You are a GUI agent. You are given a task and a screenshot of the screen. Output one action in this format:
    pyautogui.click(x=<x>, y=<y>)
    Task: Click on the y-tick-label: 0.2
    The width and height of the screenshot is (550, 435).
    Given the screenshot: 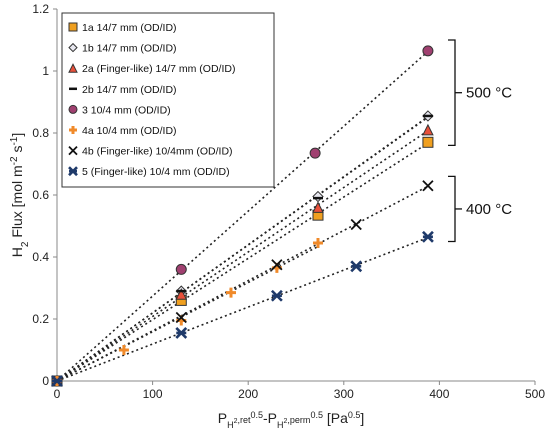 What is the action you would take?
    pyautogui.click(x=40, y=319)
    